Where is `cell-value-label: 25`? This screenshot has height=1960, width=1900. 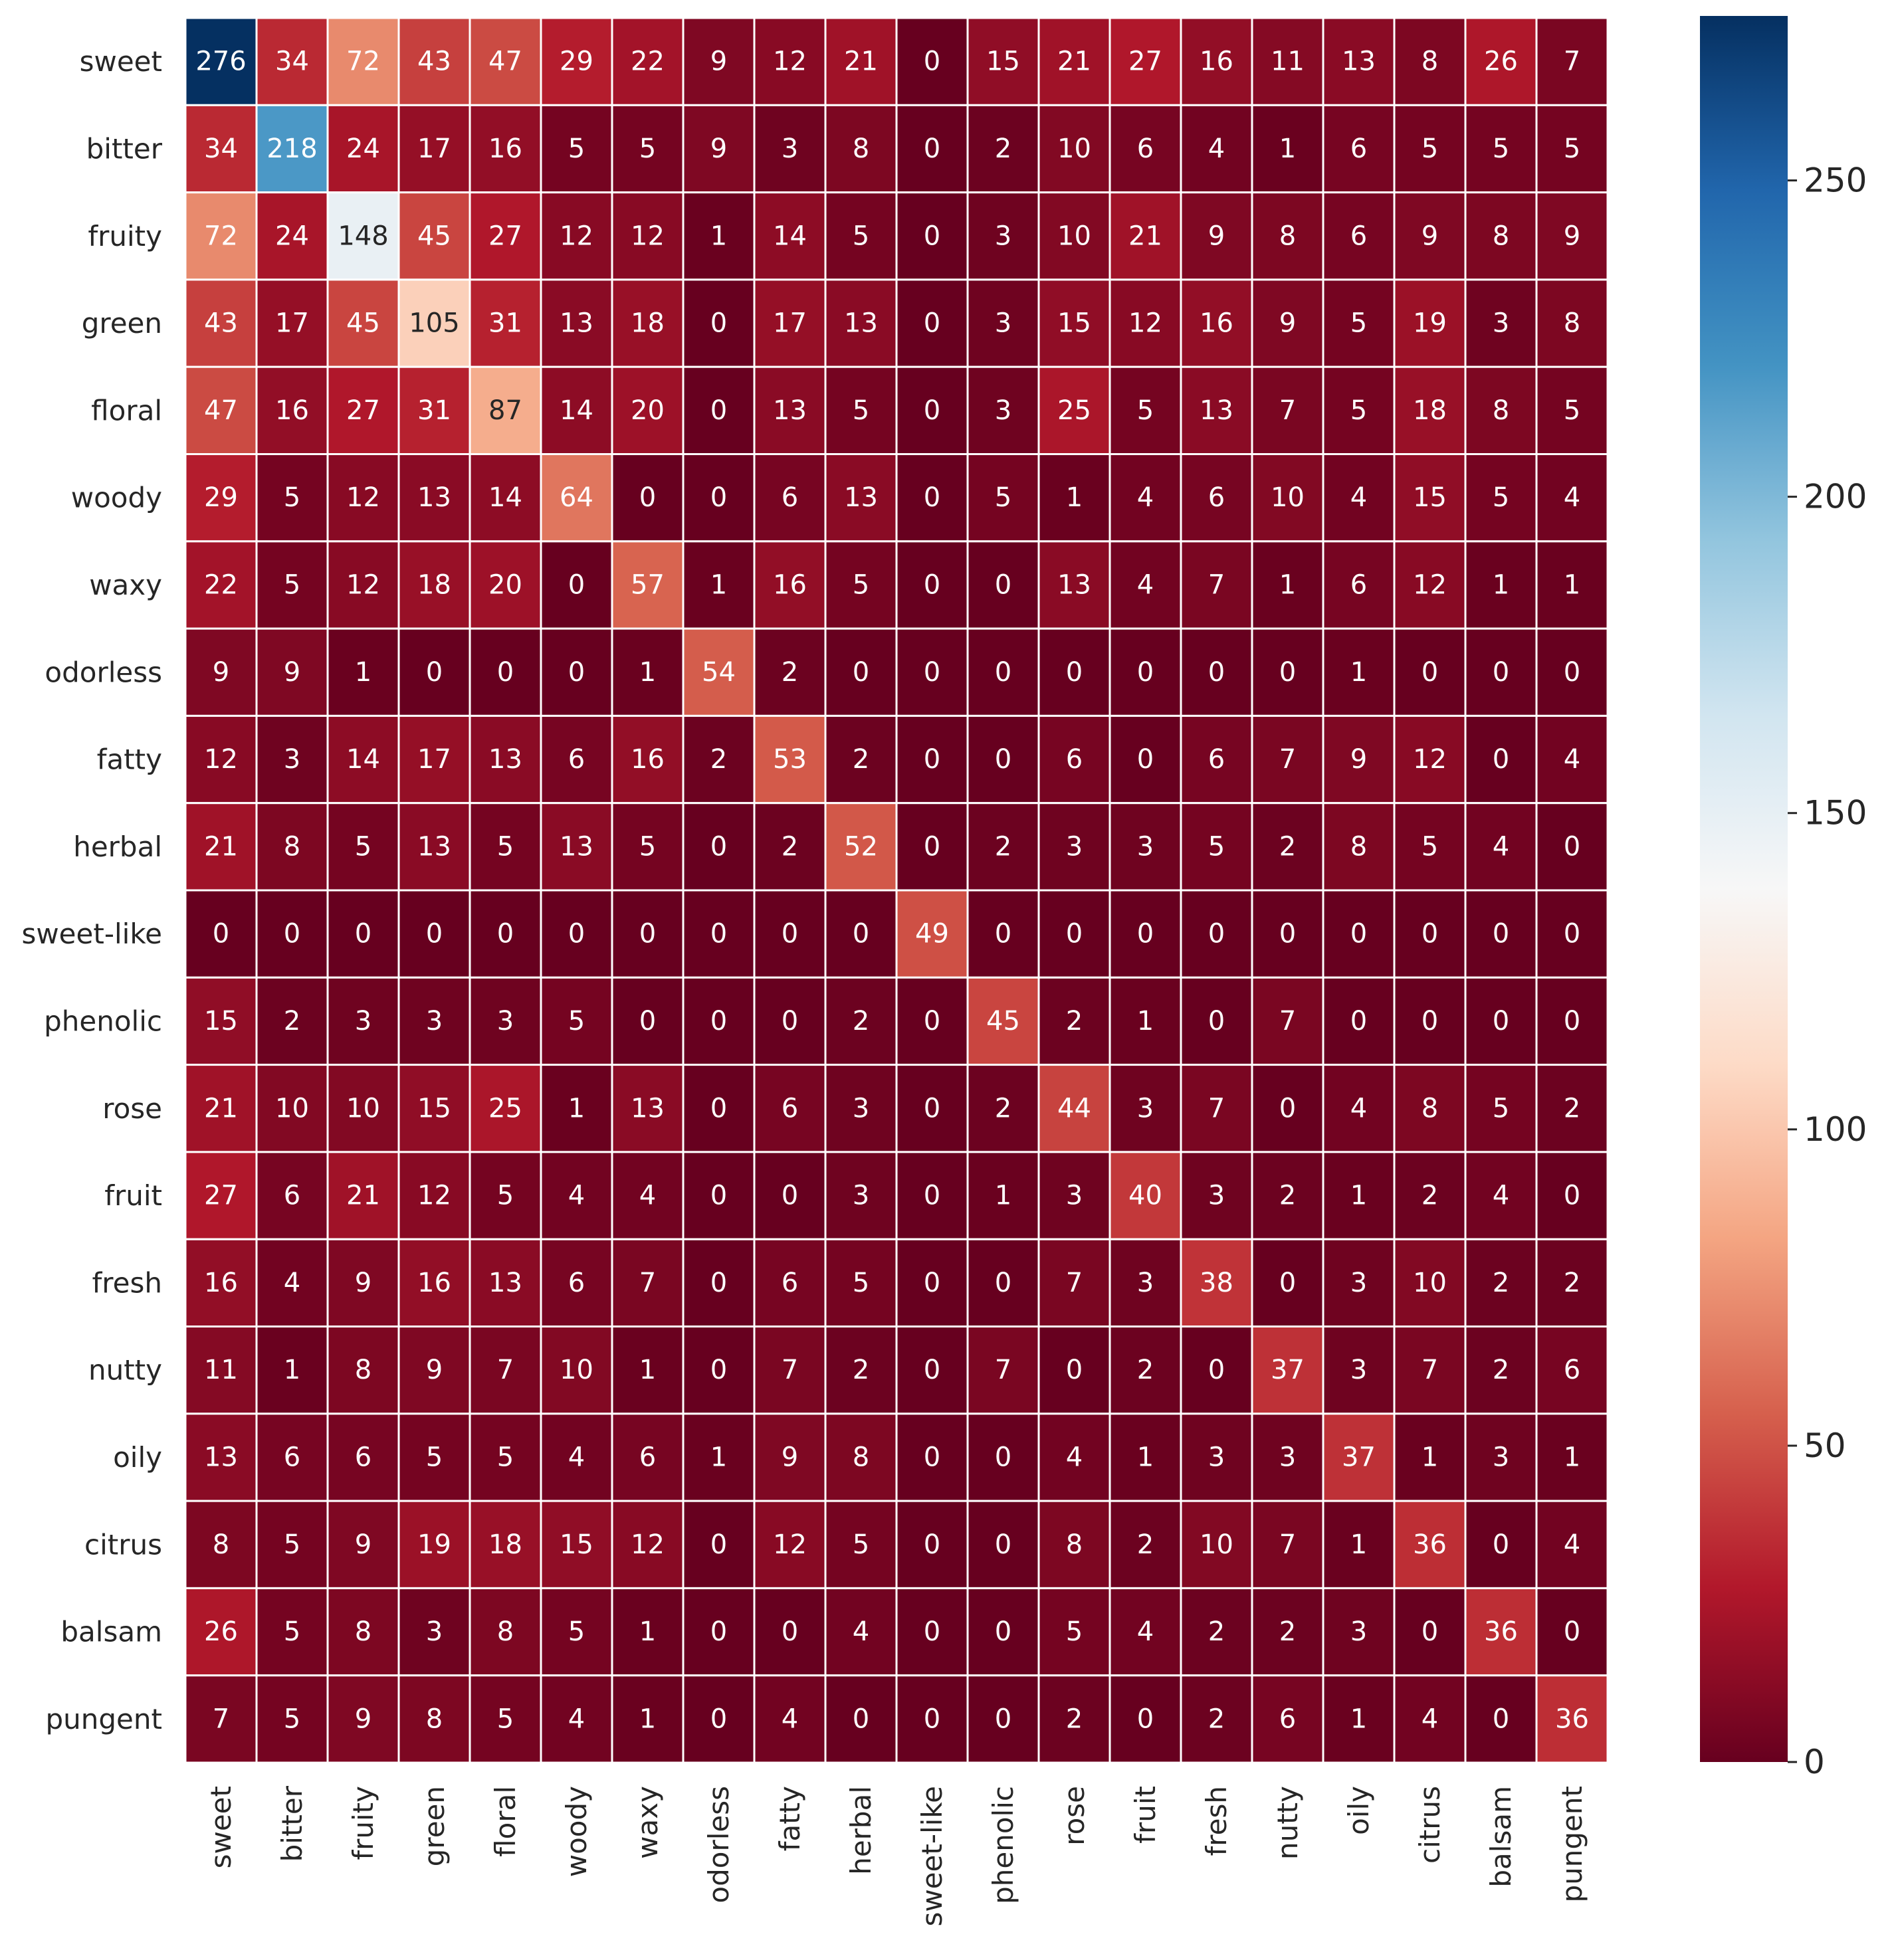
cell-value-label: 25 is located at coordinates (1074, 410).